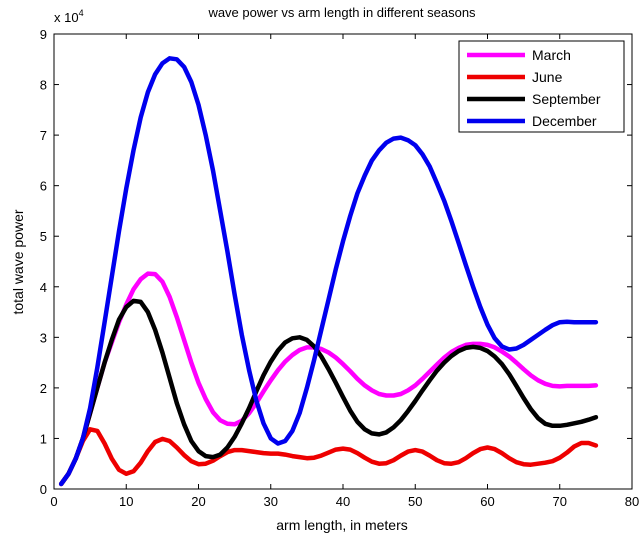 The image size is (644, 542). What do you see at coordinates (43, 236) in the screenshot?
I see `y-tick-label: 5` at bounding box center [43, 236].